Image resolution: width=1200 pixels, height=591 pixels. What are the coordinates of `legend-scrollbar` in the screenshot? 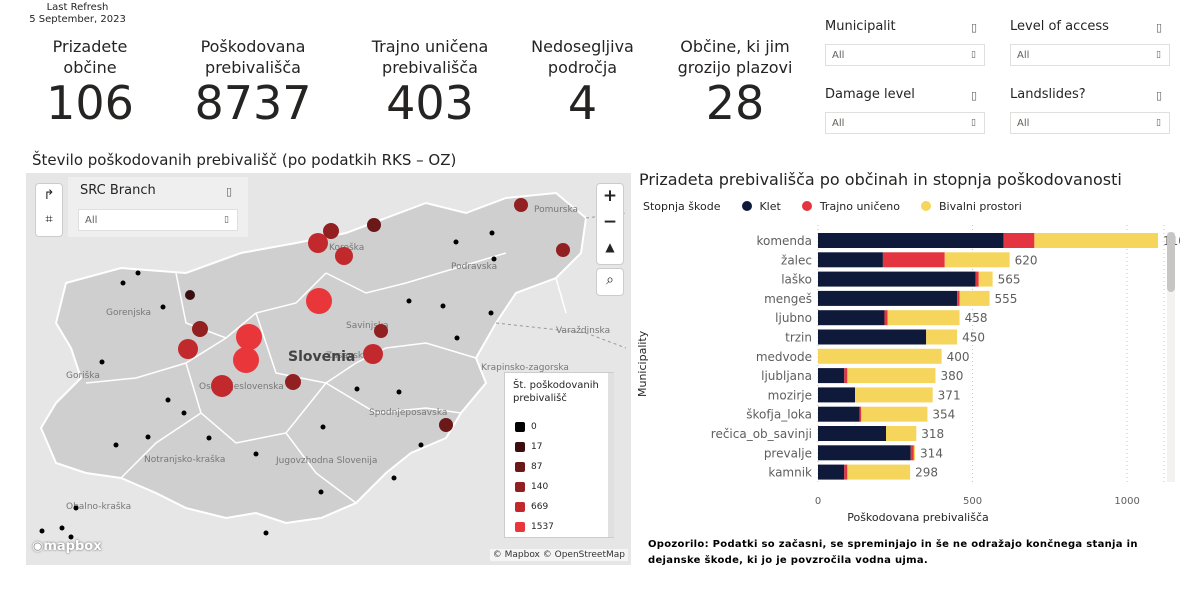 It's located at (611, 455).